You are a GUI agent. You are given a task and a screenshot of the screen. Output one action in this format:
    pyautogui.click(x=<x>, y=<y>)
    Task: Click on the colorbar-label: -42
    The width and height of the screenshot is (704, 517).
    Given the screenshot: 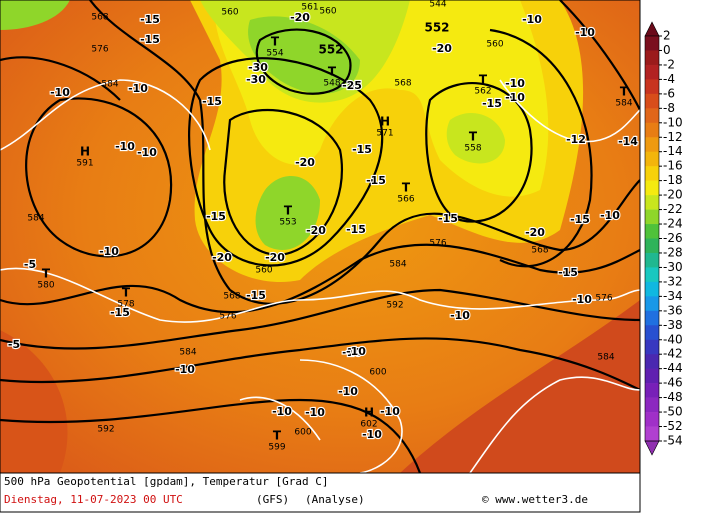 What is the action you would take?
    pyautogui.click(x=673, y=354)
    